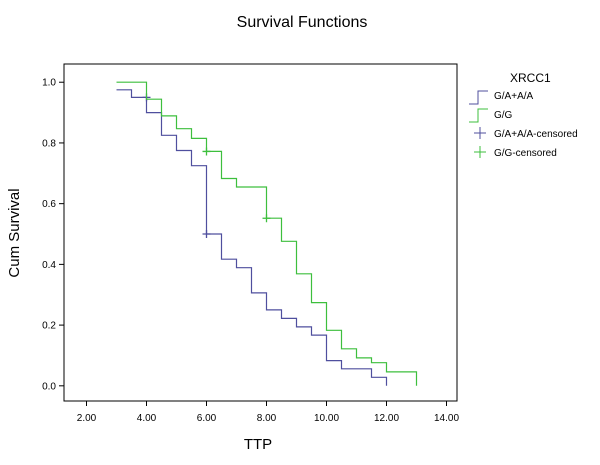  What do you see at coordinates (206, 234) in the screenshot?
I see `censor-mark-g-a-a-a` at bounding box center [206, 234].